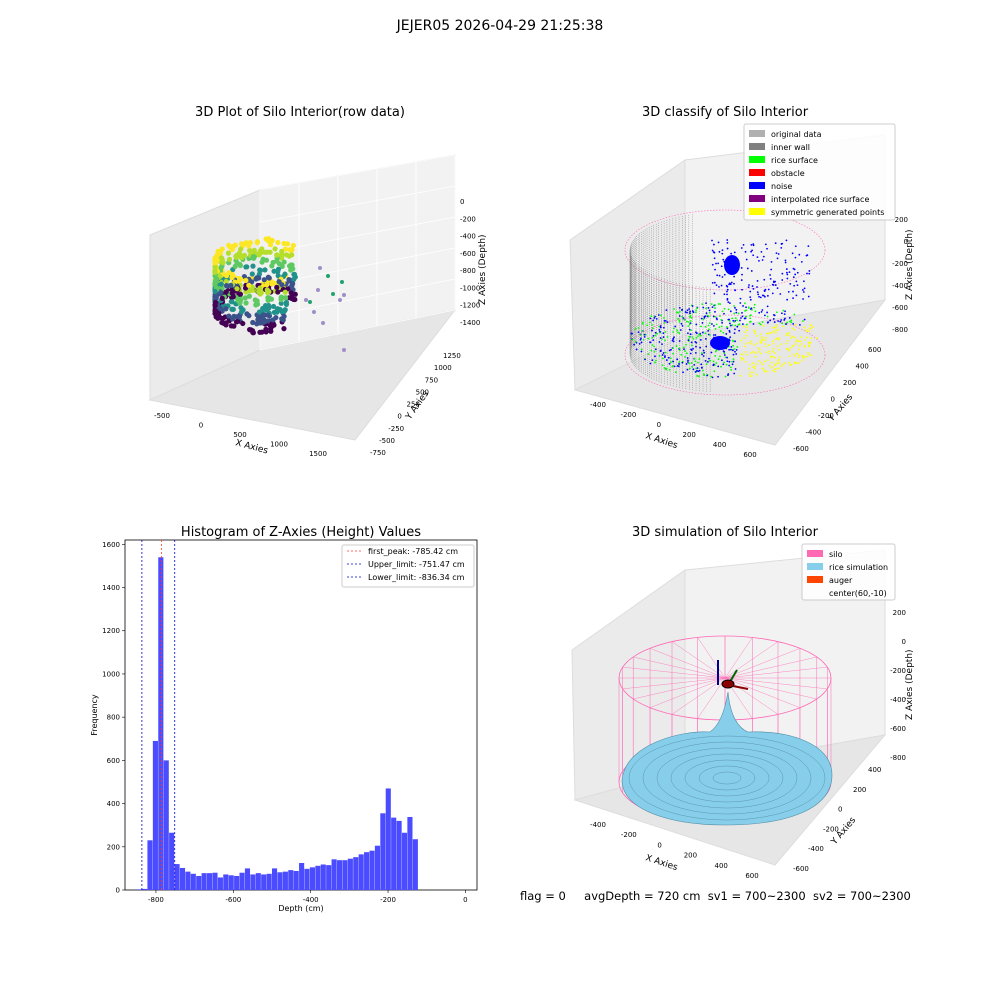 Image resolution: width=1000 pixels, height=1000 pixels. What do you see at coordinates (814, 433) in the screenshot?
I see `y-tick-label: -400` at bounding box center [814, 433].